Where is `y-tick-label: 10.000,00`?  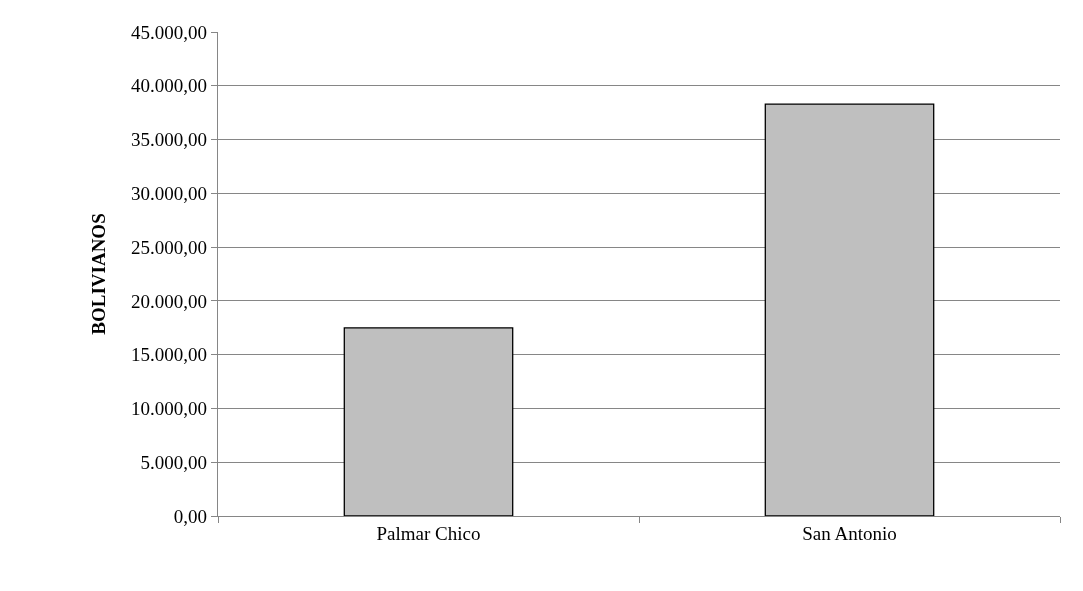 y-tick-label: 10.000,00 is located at coordinates (169, 409).